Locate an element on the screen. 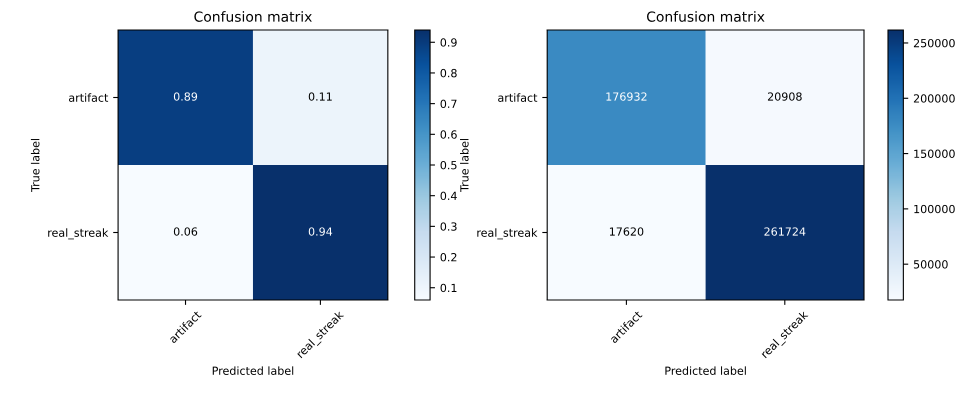  data-label: 0.11 is located at coordinates (320, 96).